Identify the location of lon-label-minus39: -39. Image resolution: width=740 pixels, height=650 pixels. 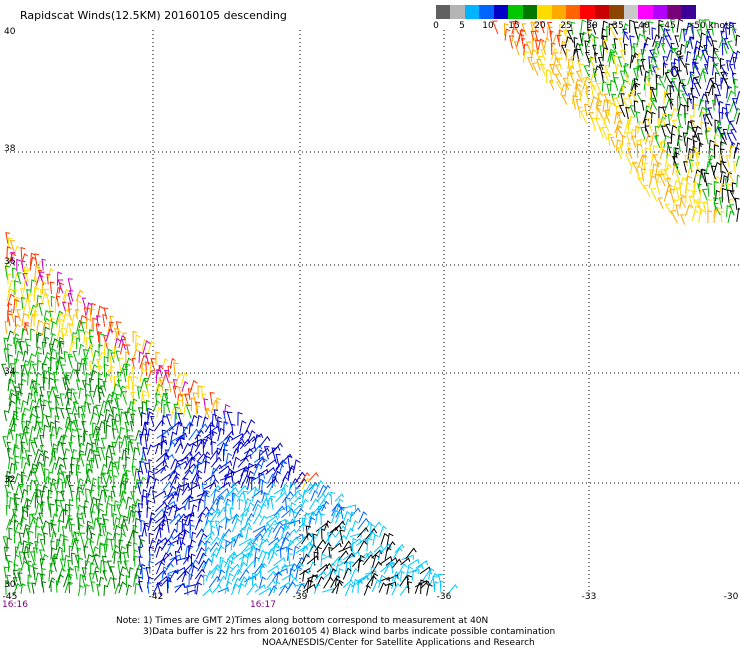
(300, 597).